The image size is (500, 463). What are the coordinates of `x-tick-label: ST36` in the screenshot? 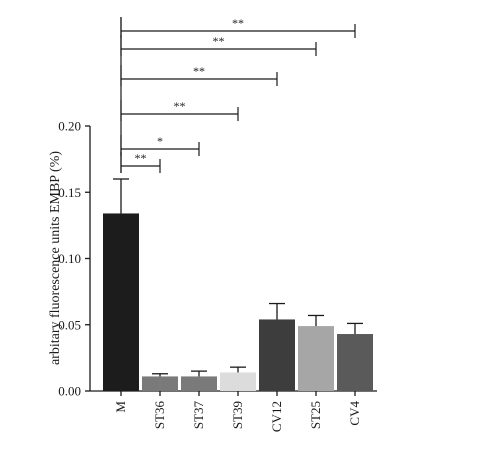 It's located at (159, 415).